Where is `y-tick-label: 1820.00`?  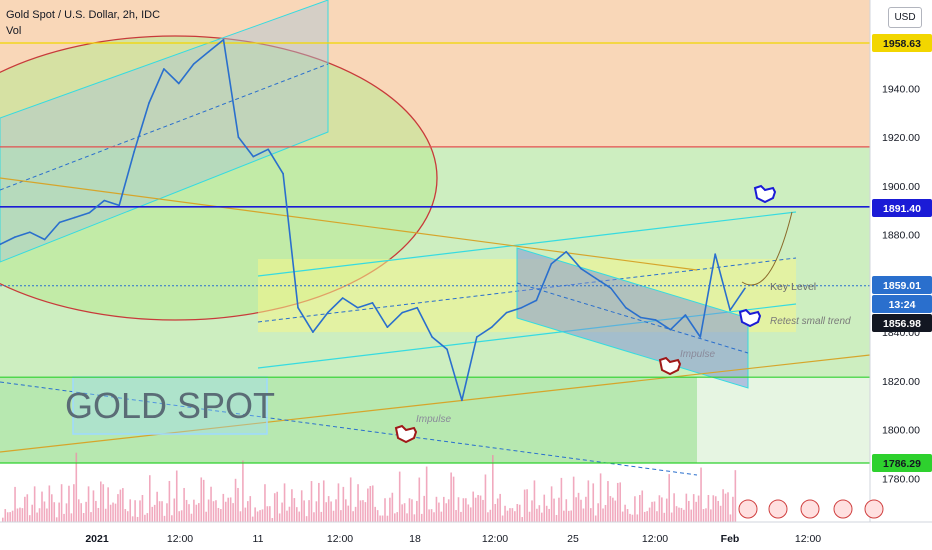 y-tick-label: 1820.00 is located at coordinates (901, 382).